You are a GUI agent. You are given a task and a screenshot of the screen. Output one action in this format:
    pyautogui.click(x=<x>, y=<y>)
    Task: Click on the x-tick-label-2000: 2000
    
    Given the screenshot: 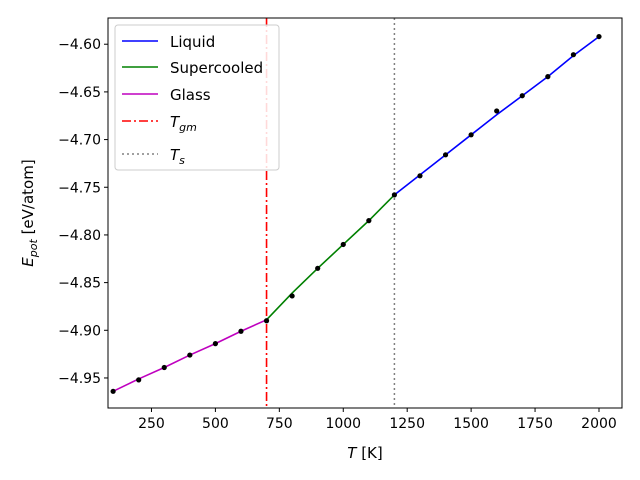 What is the action you would take?
    pyautogui.click(x=599, y=424)
    